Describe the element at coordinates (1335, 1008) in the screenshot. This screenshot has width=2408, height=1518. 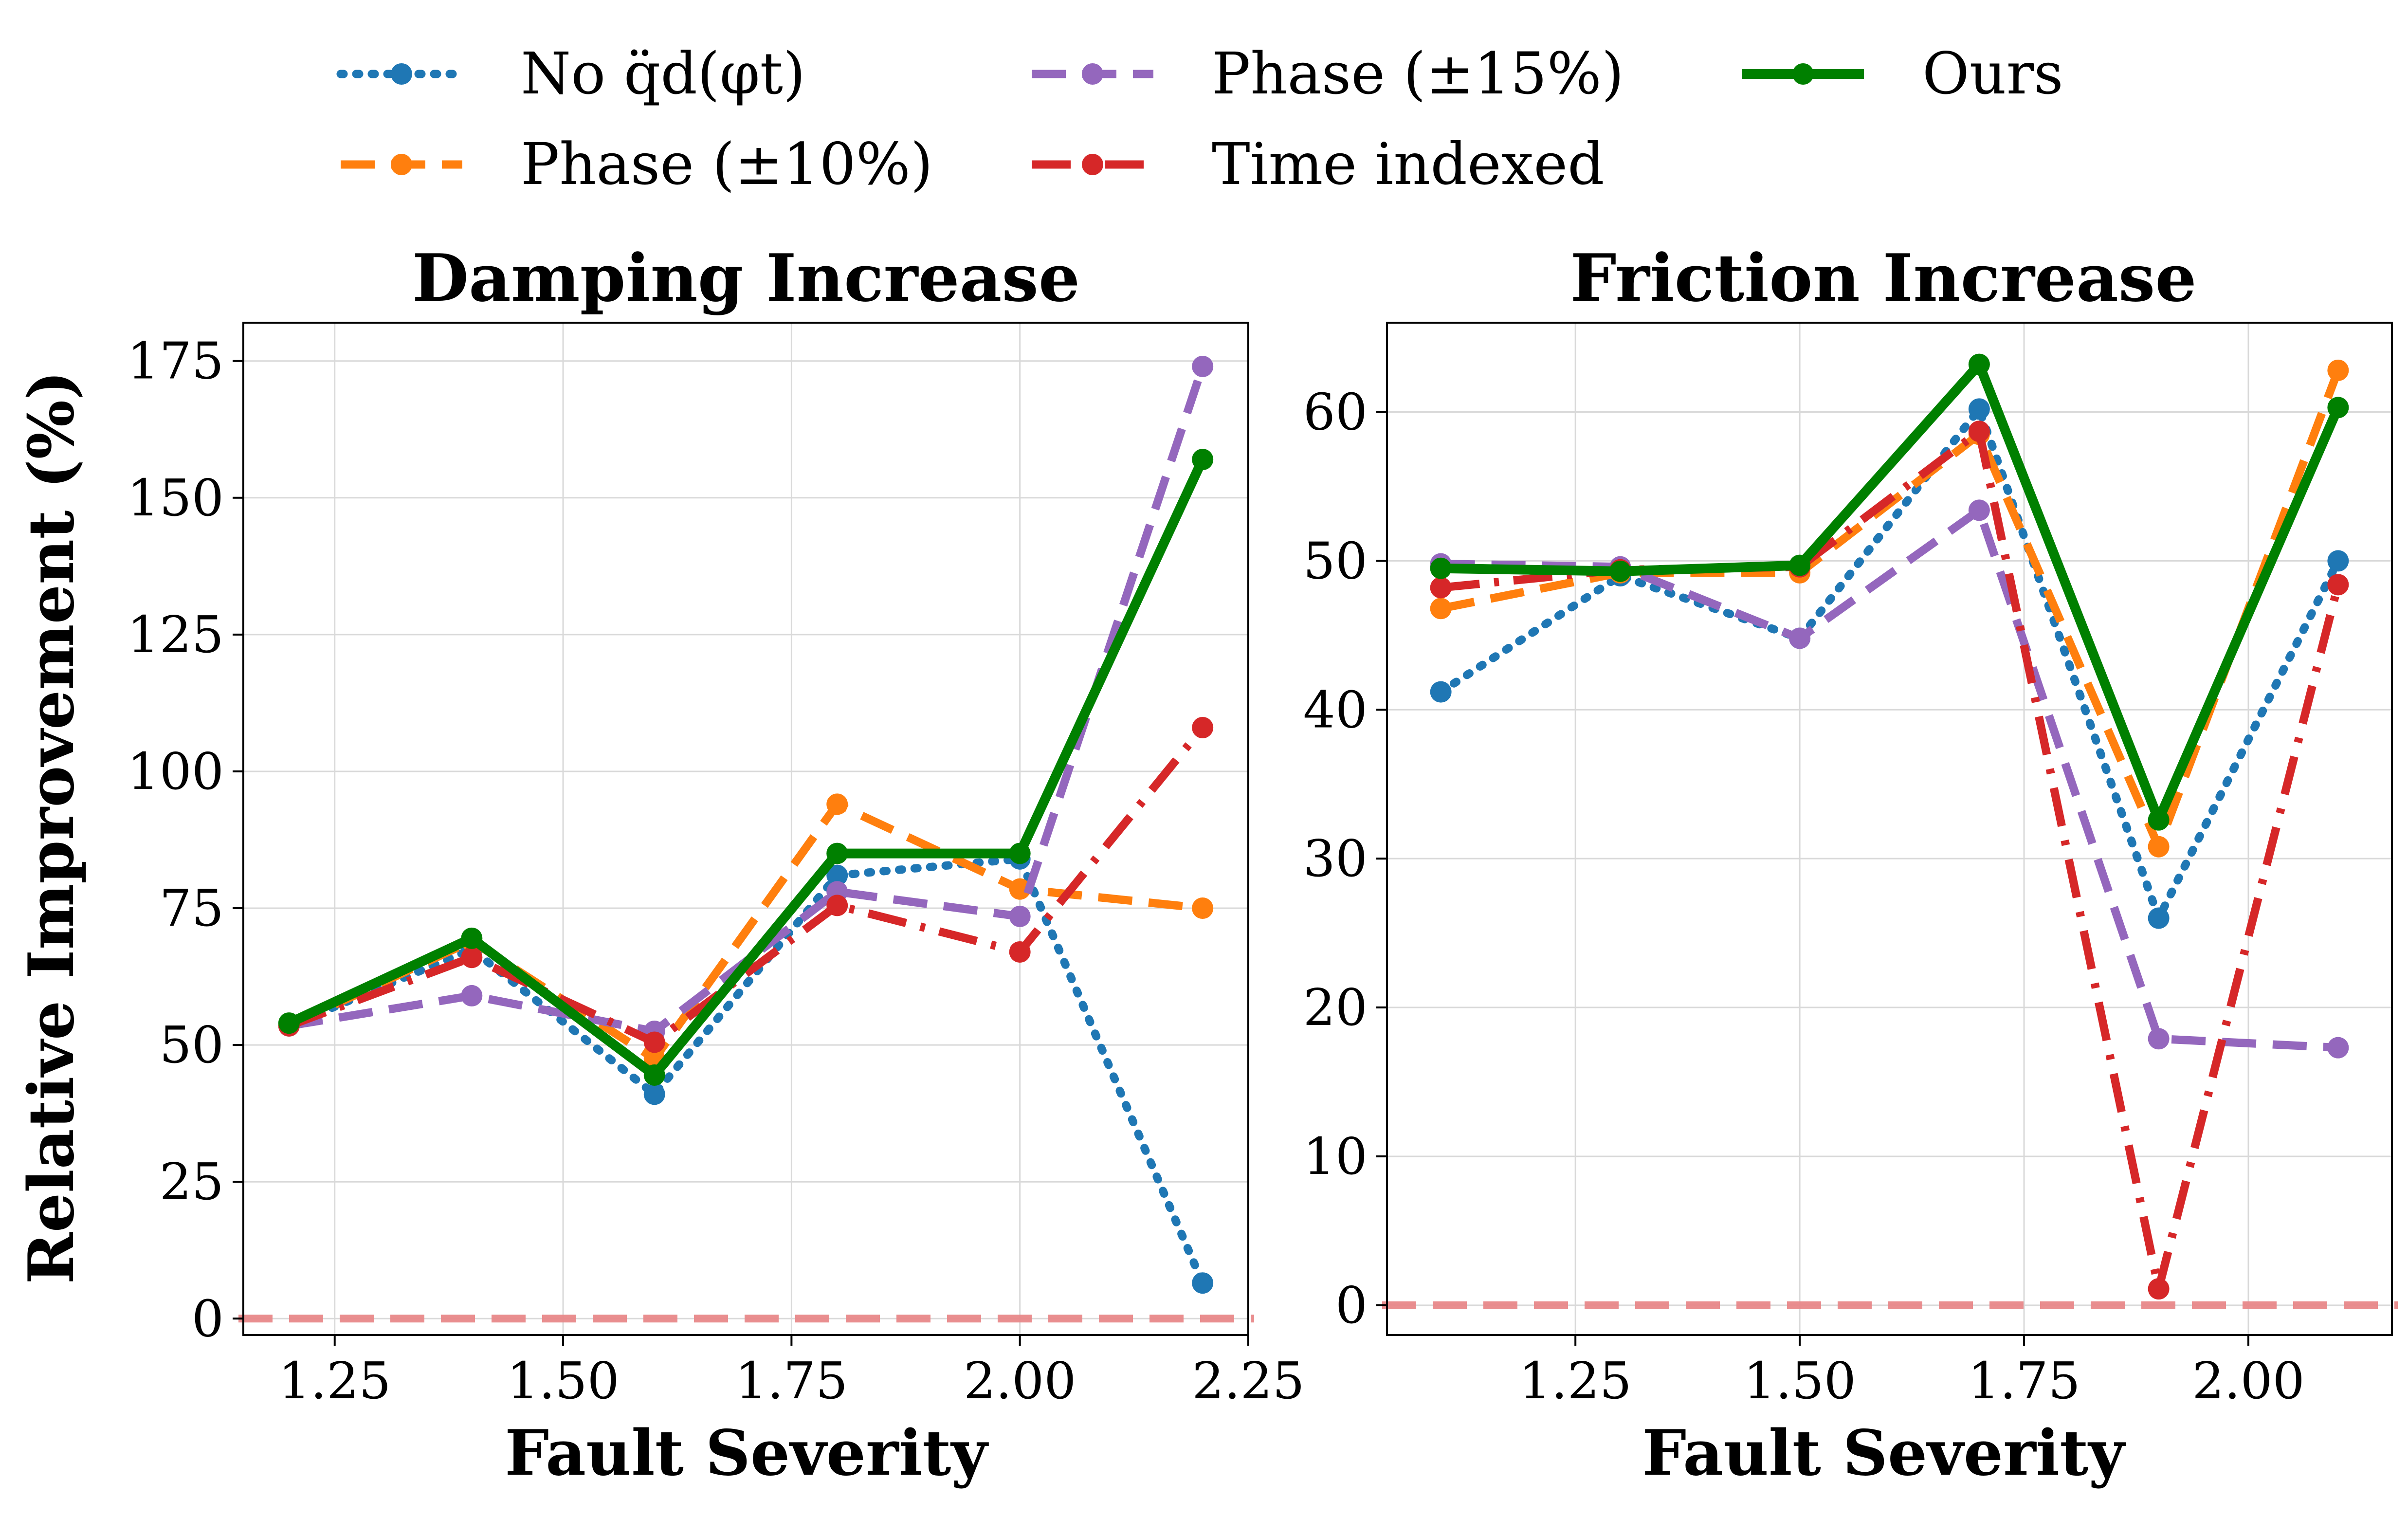
I see `y-tick-label: 20` at that location.